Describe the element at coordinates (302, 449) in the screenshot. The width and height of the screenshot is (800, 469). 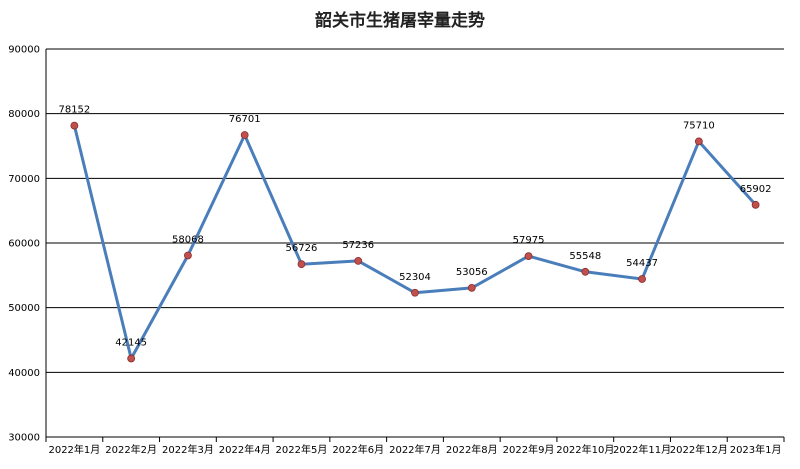
I see `x-tick-label: 2022年5月` at that location.